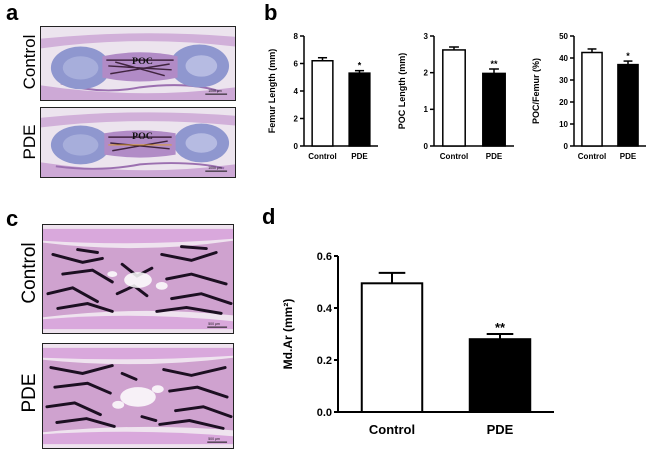  What do you see at coordinates (402, 91) in the screenshot?
I see `y-axis-label: POC Length (mm)` at bounding box center [402, 91].